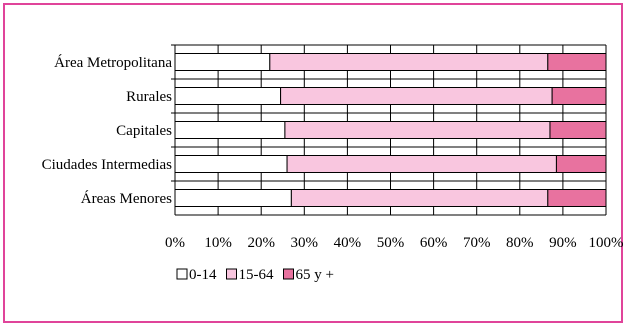  Describe the element at coordinates (348, 243) in the screenshot. I see `x-tick-label: 40%` at that location.